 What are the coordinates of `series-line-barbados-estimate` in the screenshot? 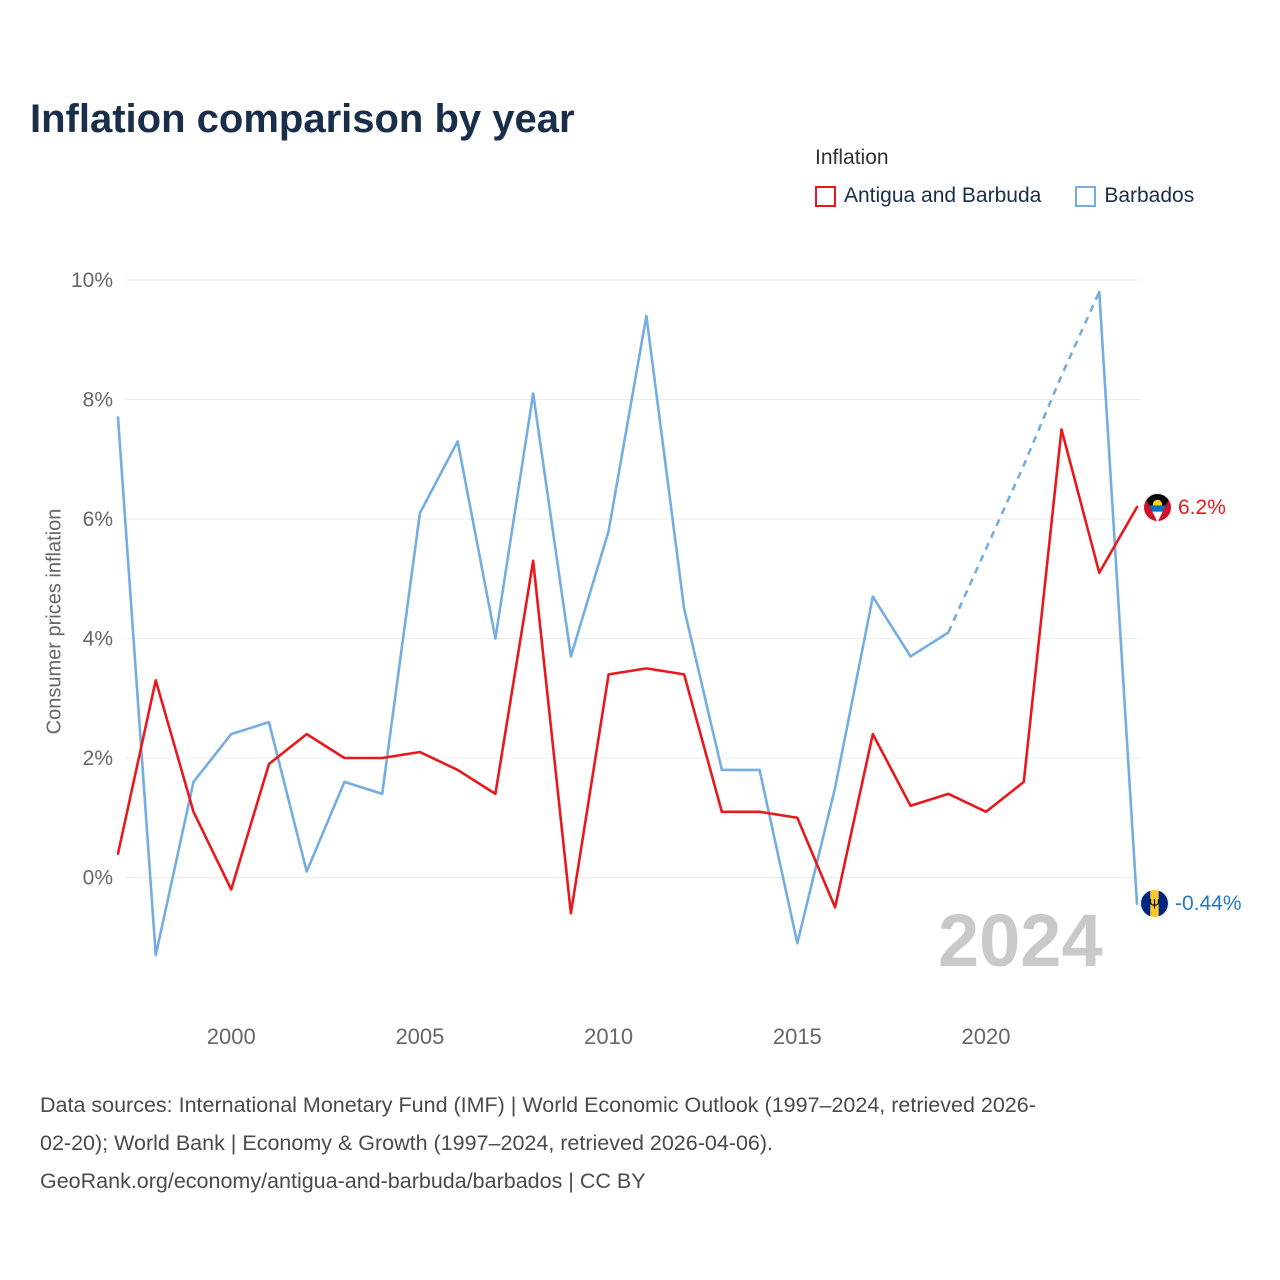 It's located at (1024, 462).